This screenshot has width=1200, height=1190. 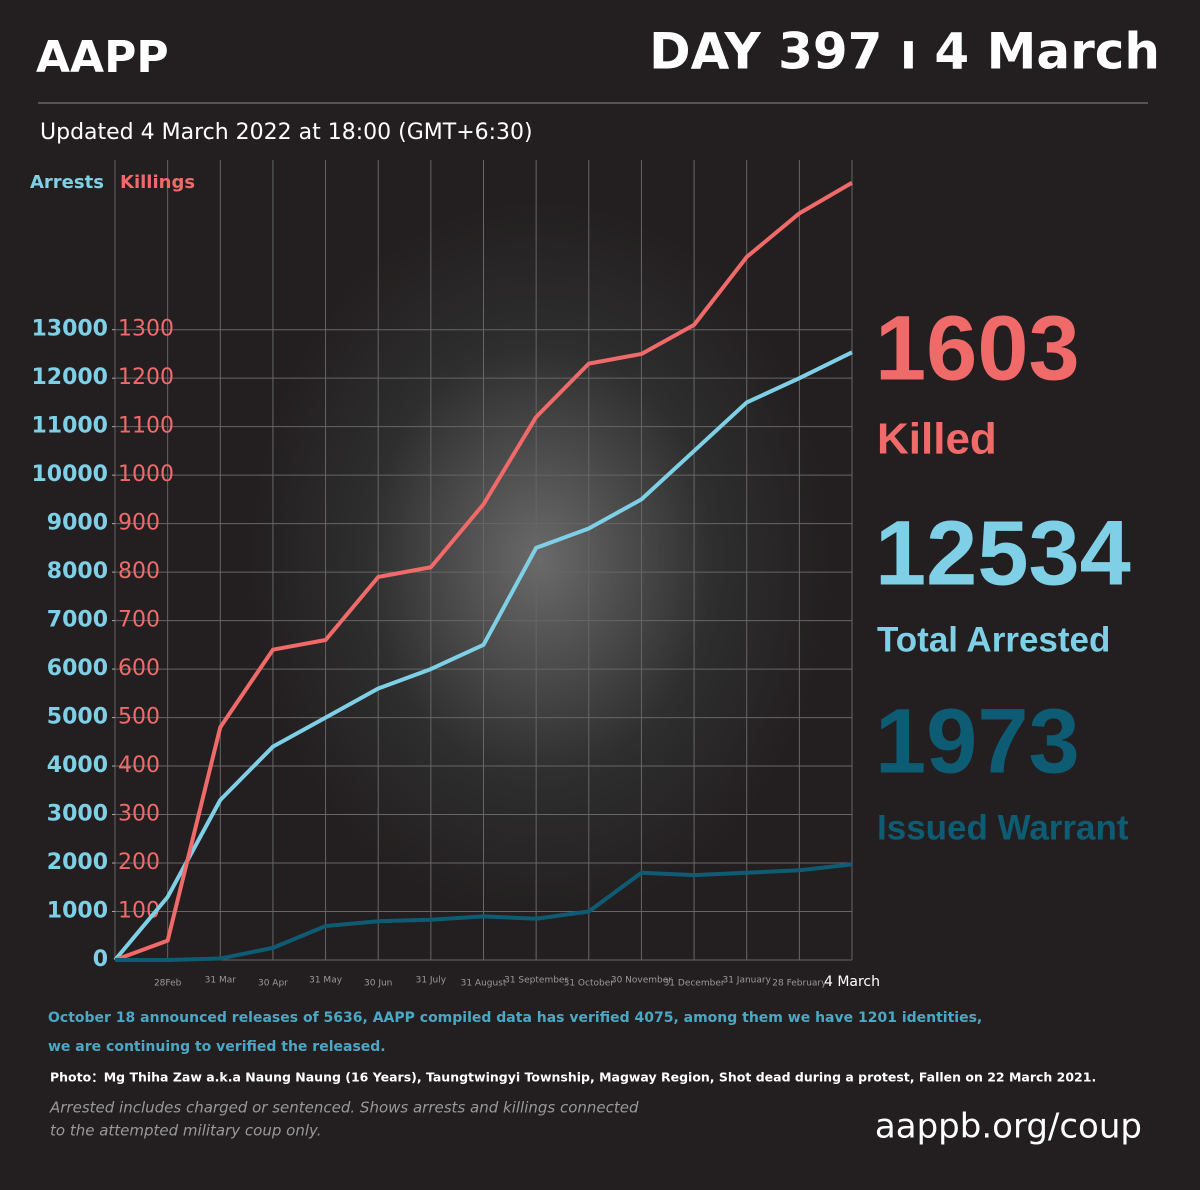 I want to click on y2-tick-label: 900, so click(x=139, y=523).